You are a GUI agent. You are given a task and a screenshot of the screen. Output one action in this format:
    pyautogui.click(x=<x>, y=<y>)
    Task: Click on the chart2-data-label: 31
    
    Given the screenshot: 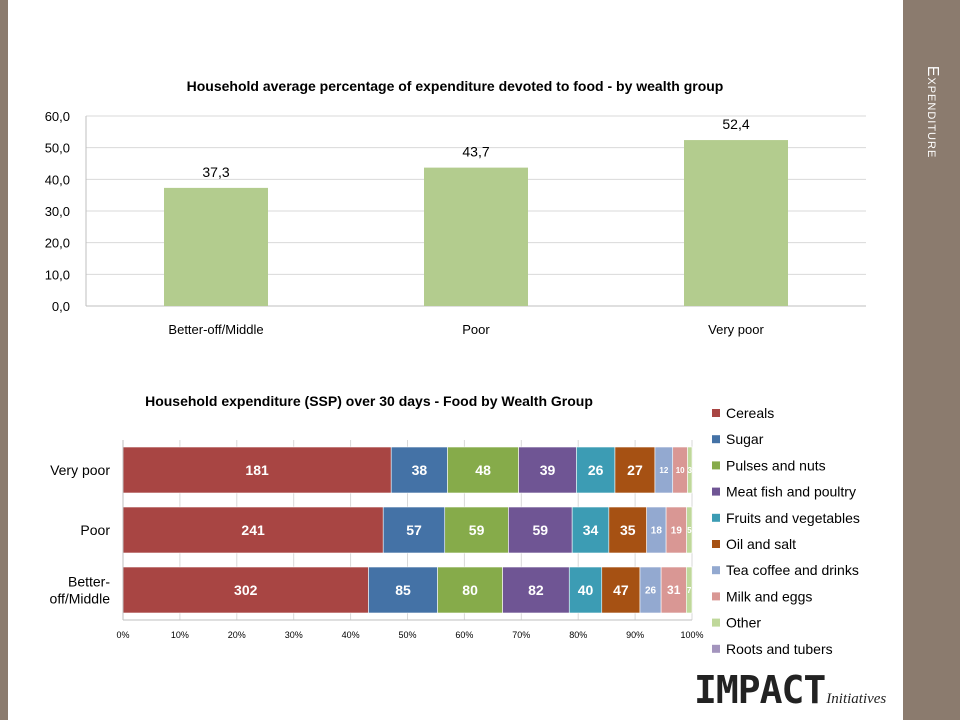 What is the action you would take?
    pyautogui.click(x=674, y=590)
    